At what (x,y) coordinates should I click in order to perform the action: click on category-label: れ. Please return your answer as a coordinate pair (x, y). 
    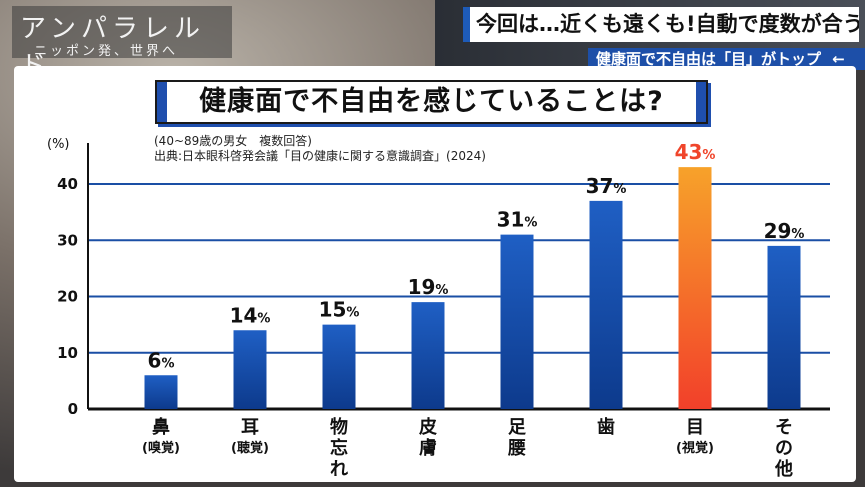
    Looking at the image, I should click on (339, 469).